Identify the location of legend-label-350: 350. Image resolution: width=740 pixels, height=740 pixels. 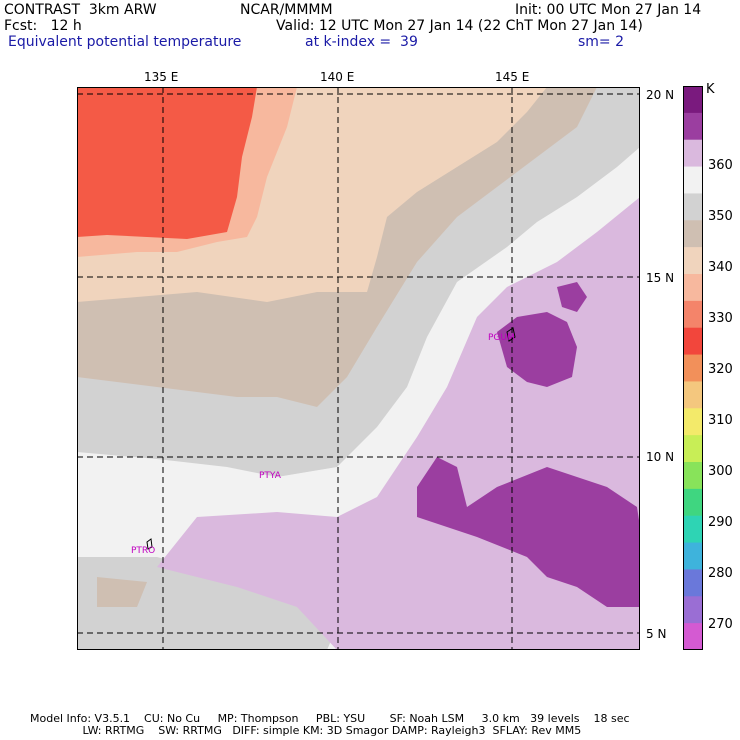
(720, 216).